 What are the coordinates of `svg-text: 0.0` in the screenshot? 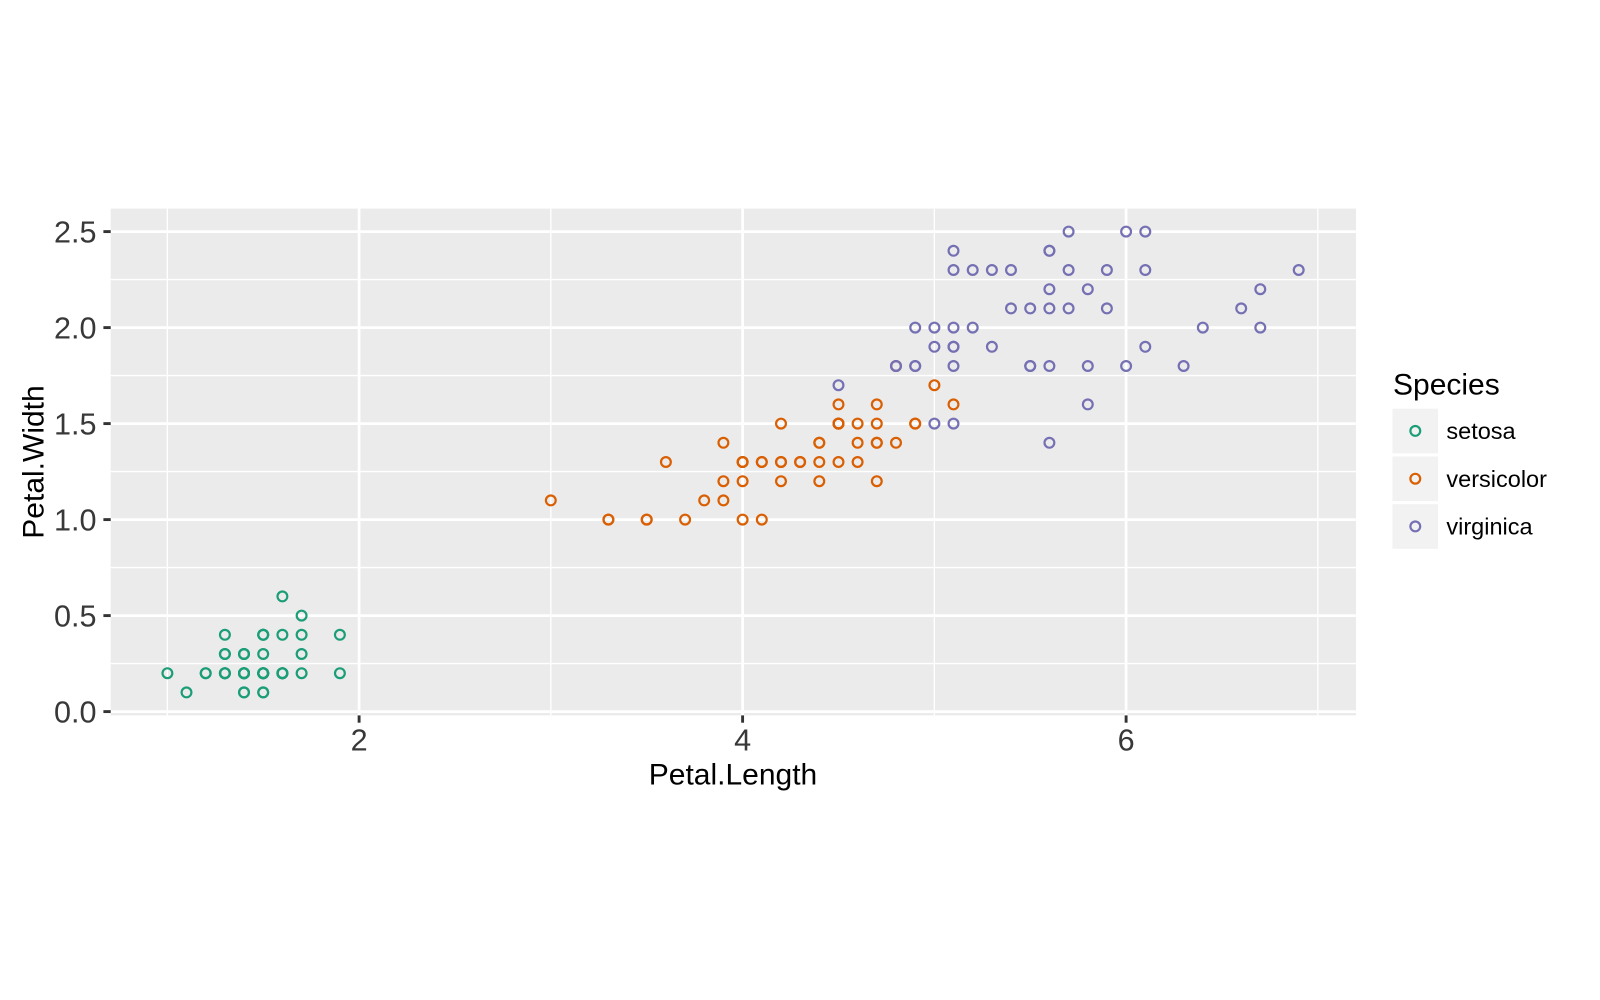 It's located at (75, 713).